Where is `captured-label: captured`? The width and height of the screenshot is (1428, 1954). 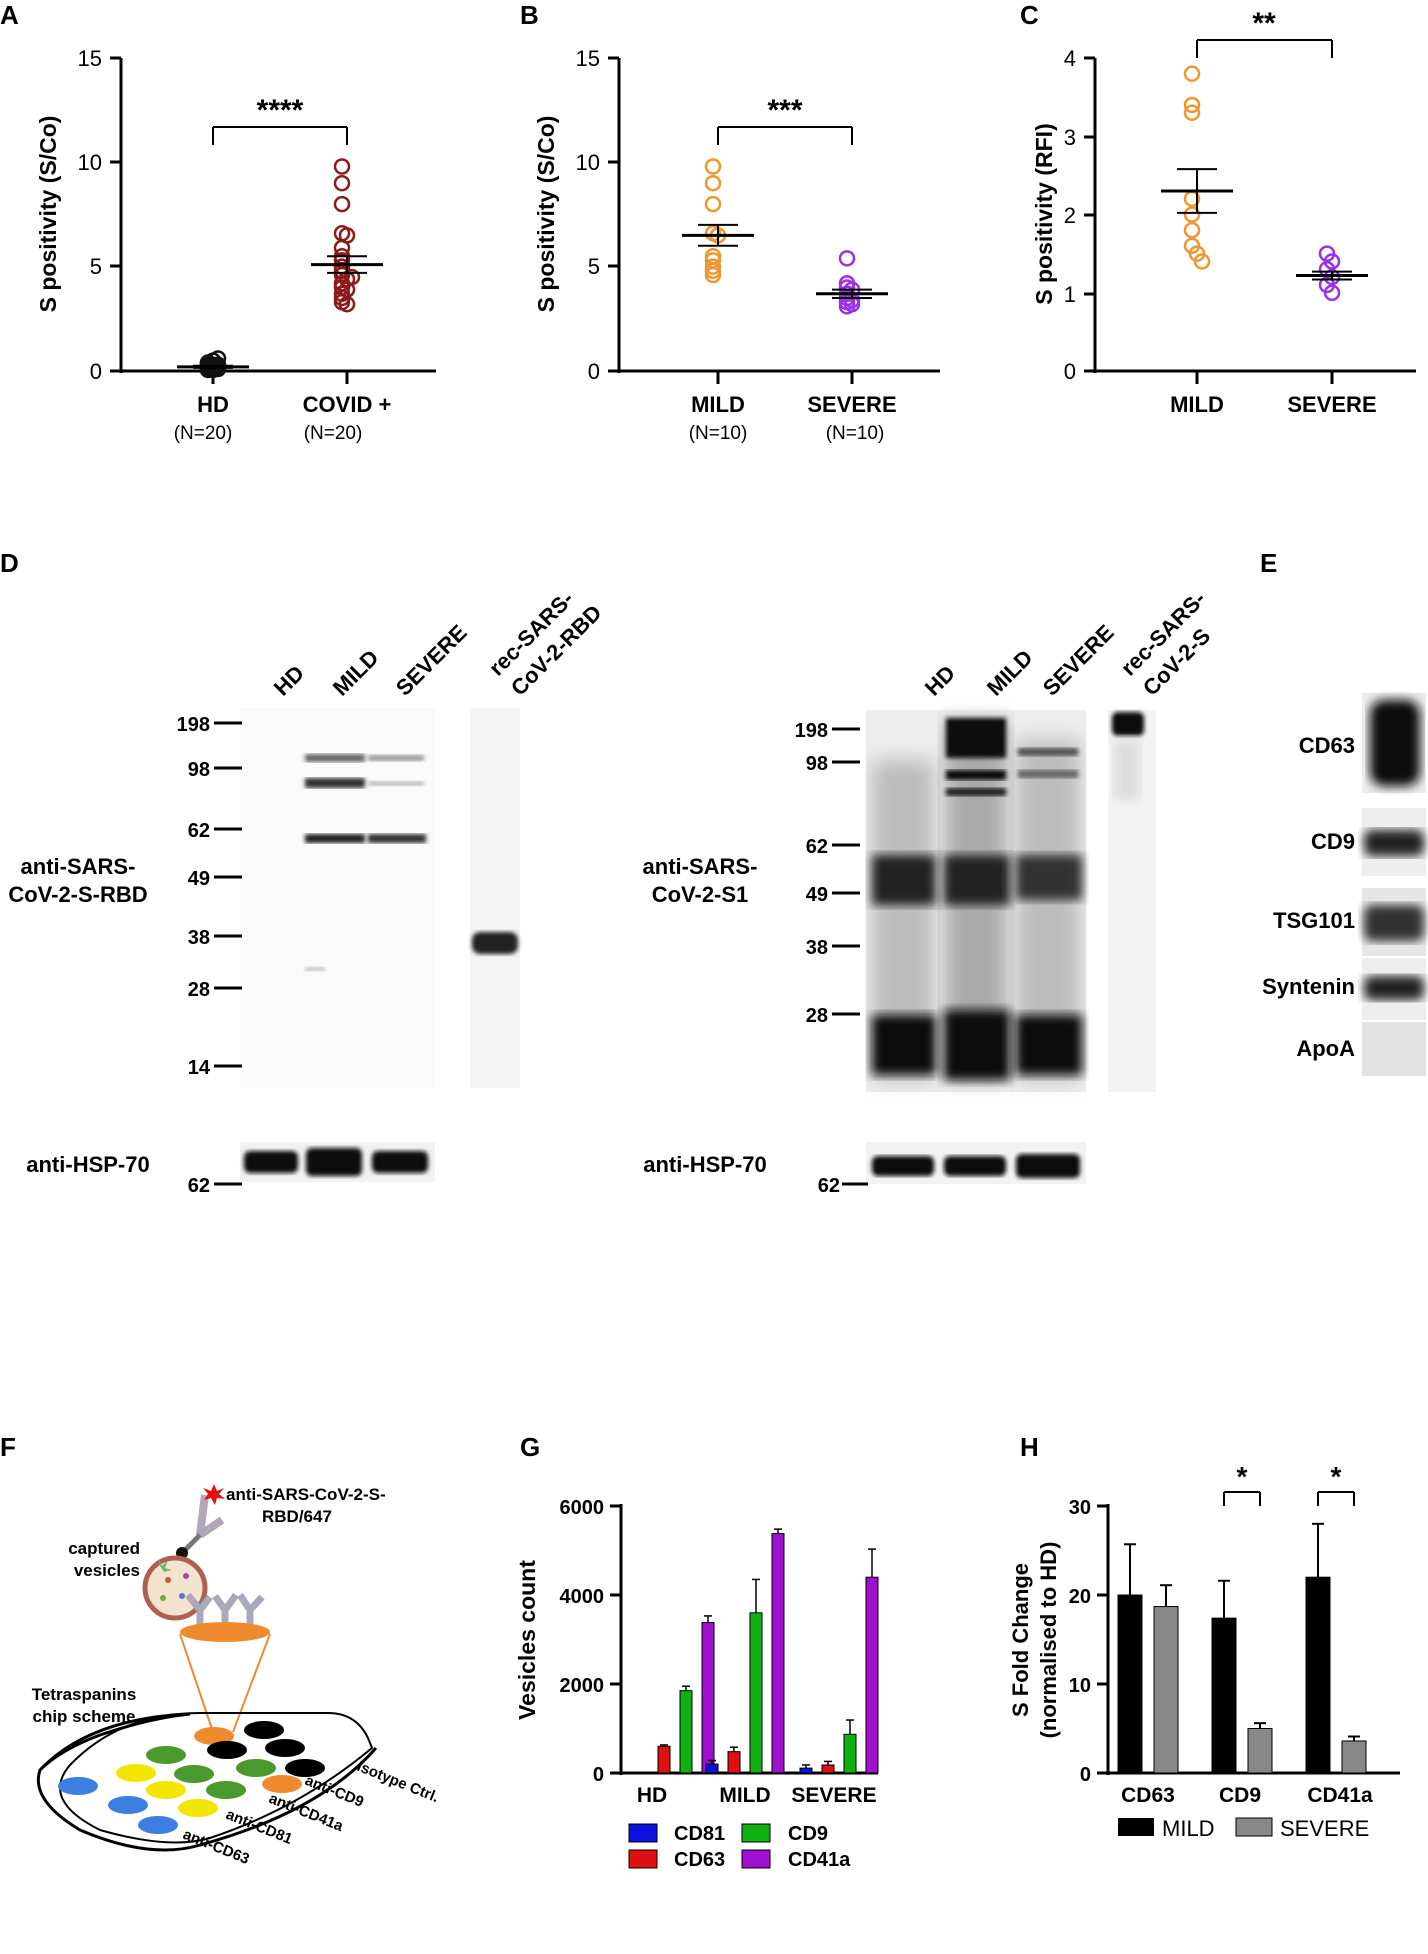 captured-label: captured is located at coordinates (104, 1548).